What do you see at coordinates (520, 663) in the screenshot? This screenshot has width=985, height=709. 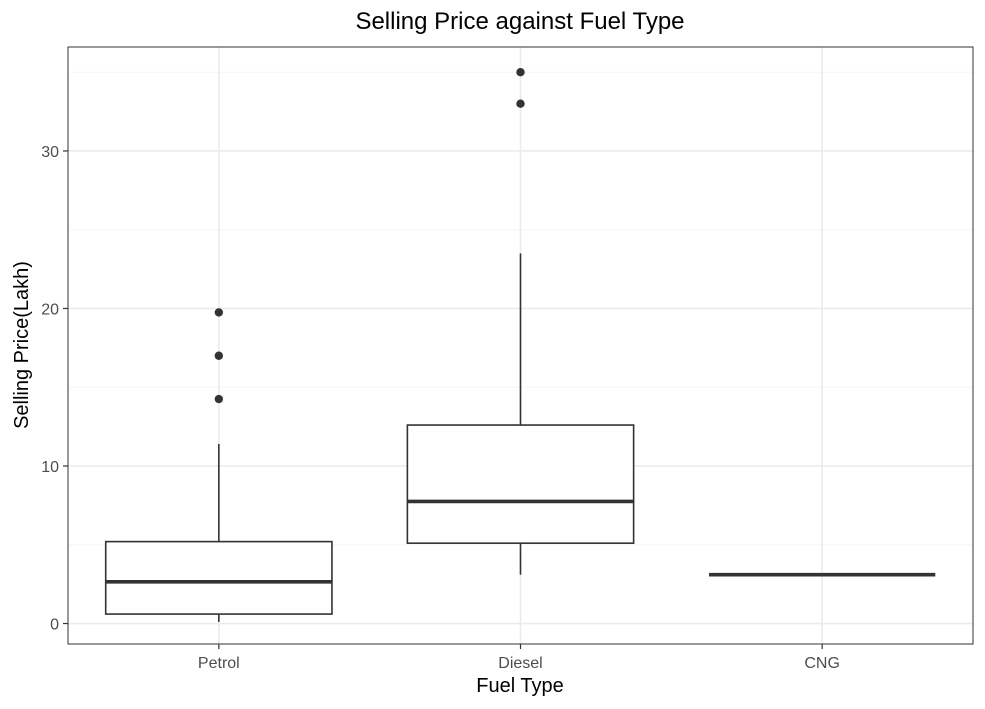 I see `x-tick-label: Diesel` at bounding box center [520, 663].